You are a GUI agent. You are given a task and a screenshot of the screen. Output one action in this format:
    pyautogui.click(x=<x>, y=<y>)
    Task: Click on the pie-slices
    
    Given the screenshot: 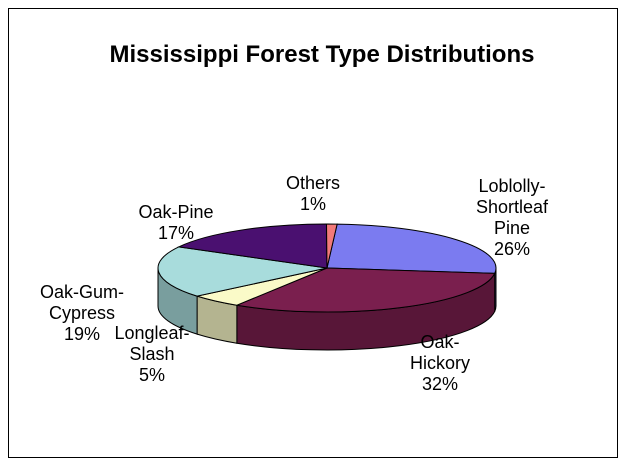 What is the action you would take?
    pyautogui.click(x=327, y=268)
    